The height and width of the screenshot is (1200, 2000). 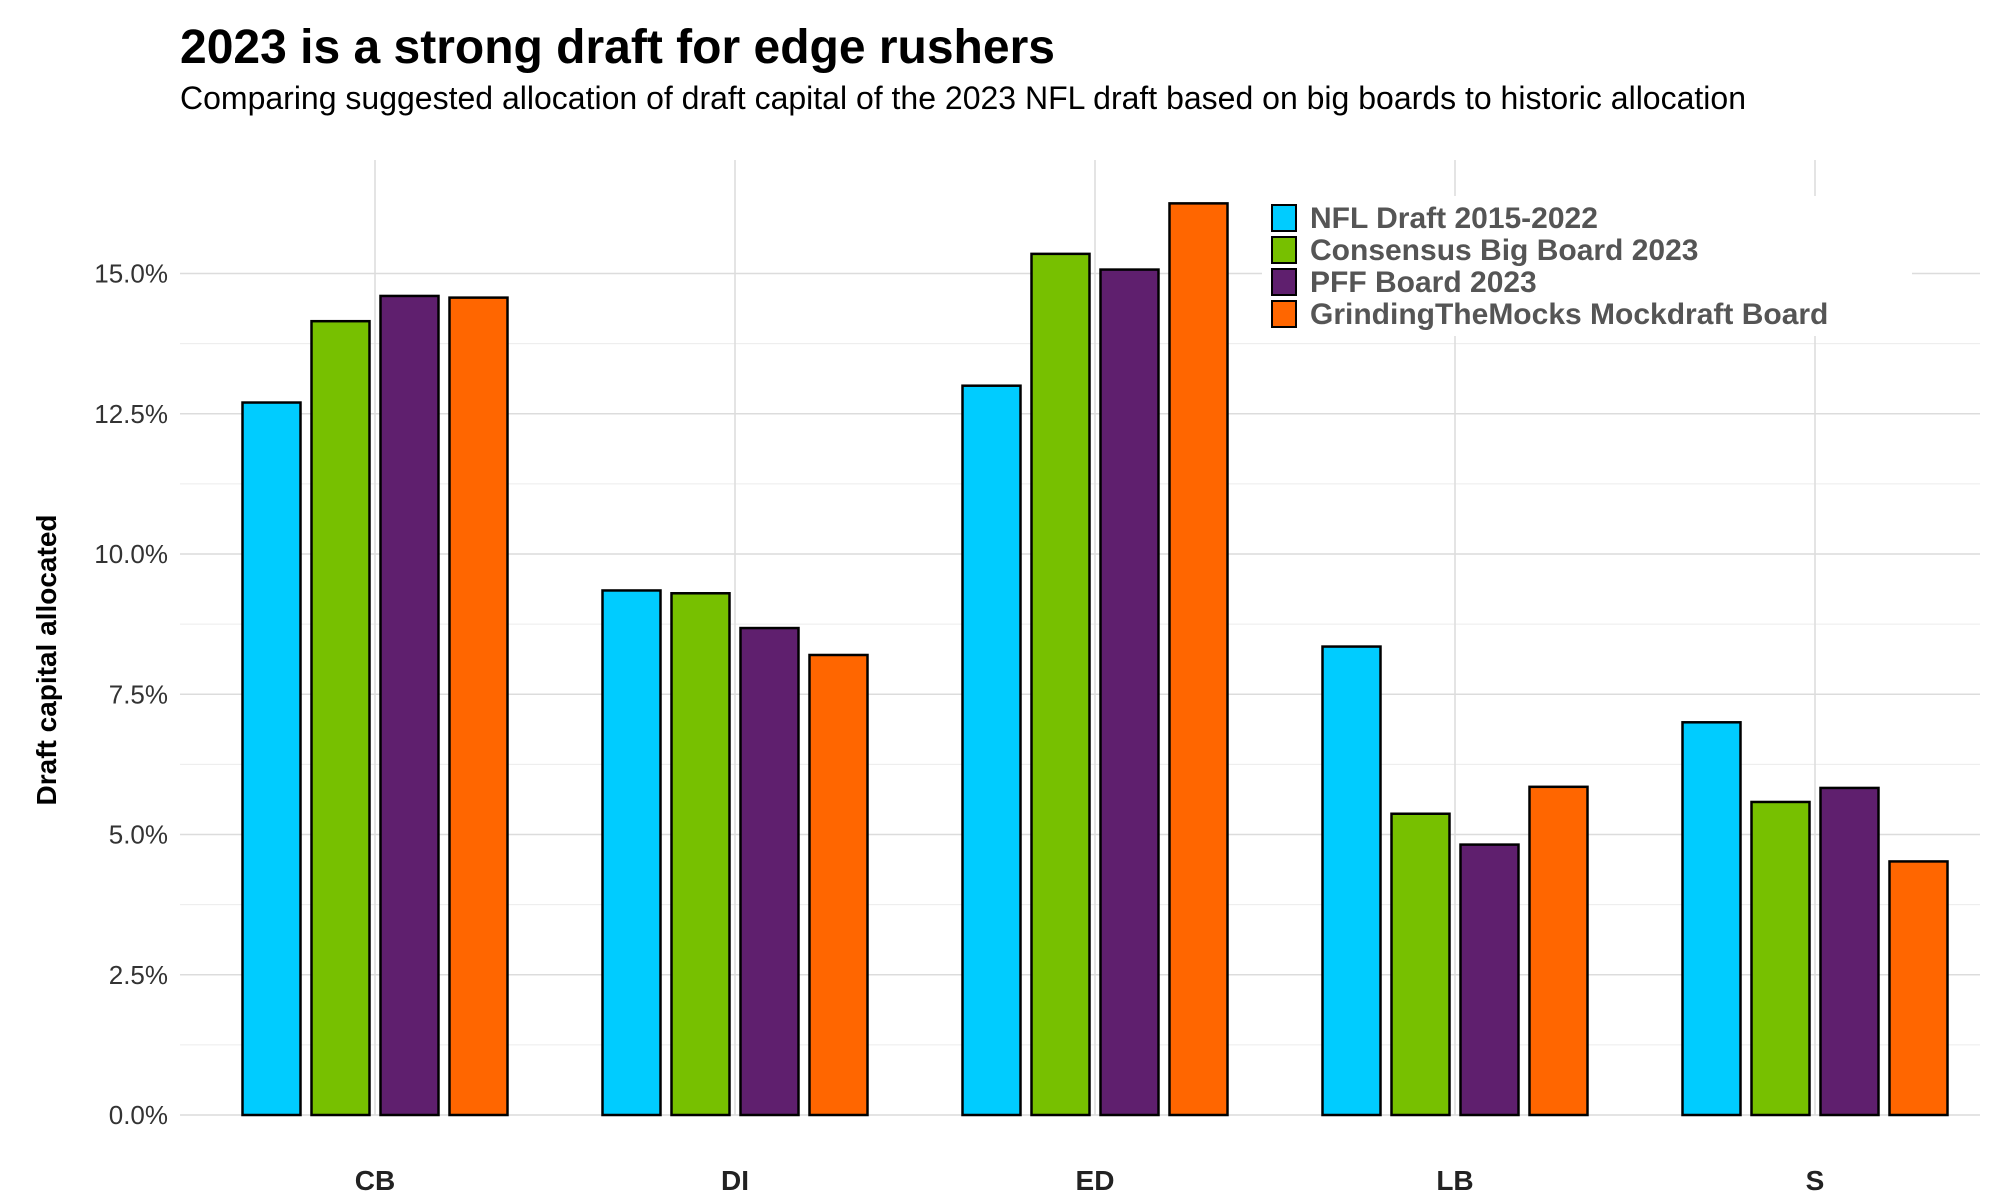 I want to click on legend-label: GrindingTheMocks Mockdraft Board, so click(x=1569, y=314).